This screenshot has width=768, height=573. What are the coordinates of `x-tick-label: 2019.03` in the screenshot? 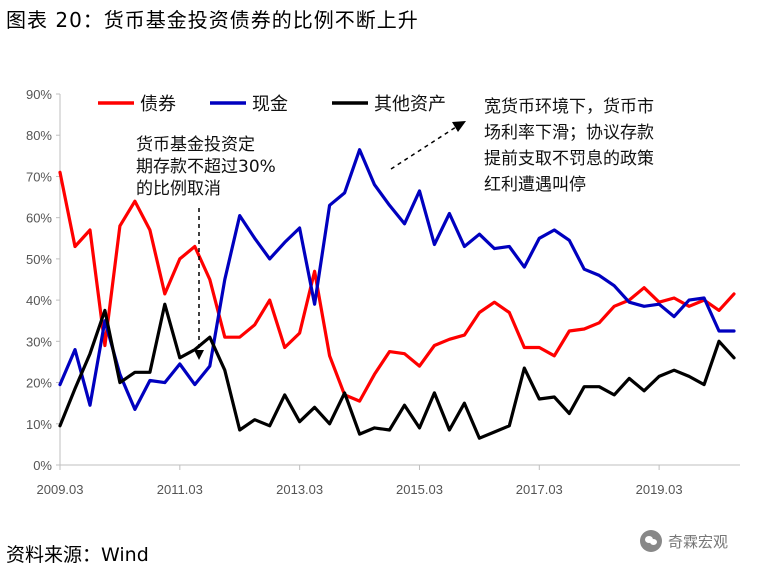 It's located at (659, 489).